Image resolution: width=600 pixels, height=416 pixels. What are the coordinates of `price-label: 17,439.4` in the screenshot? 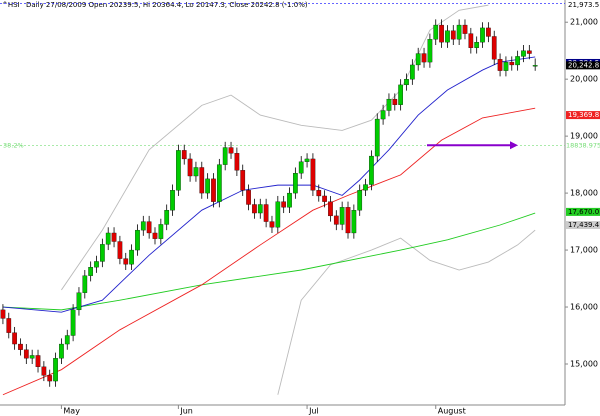 It's located at (584, 225).